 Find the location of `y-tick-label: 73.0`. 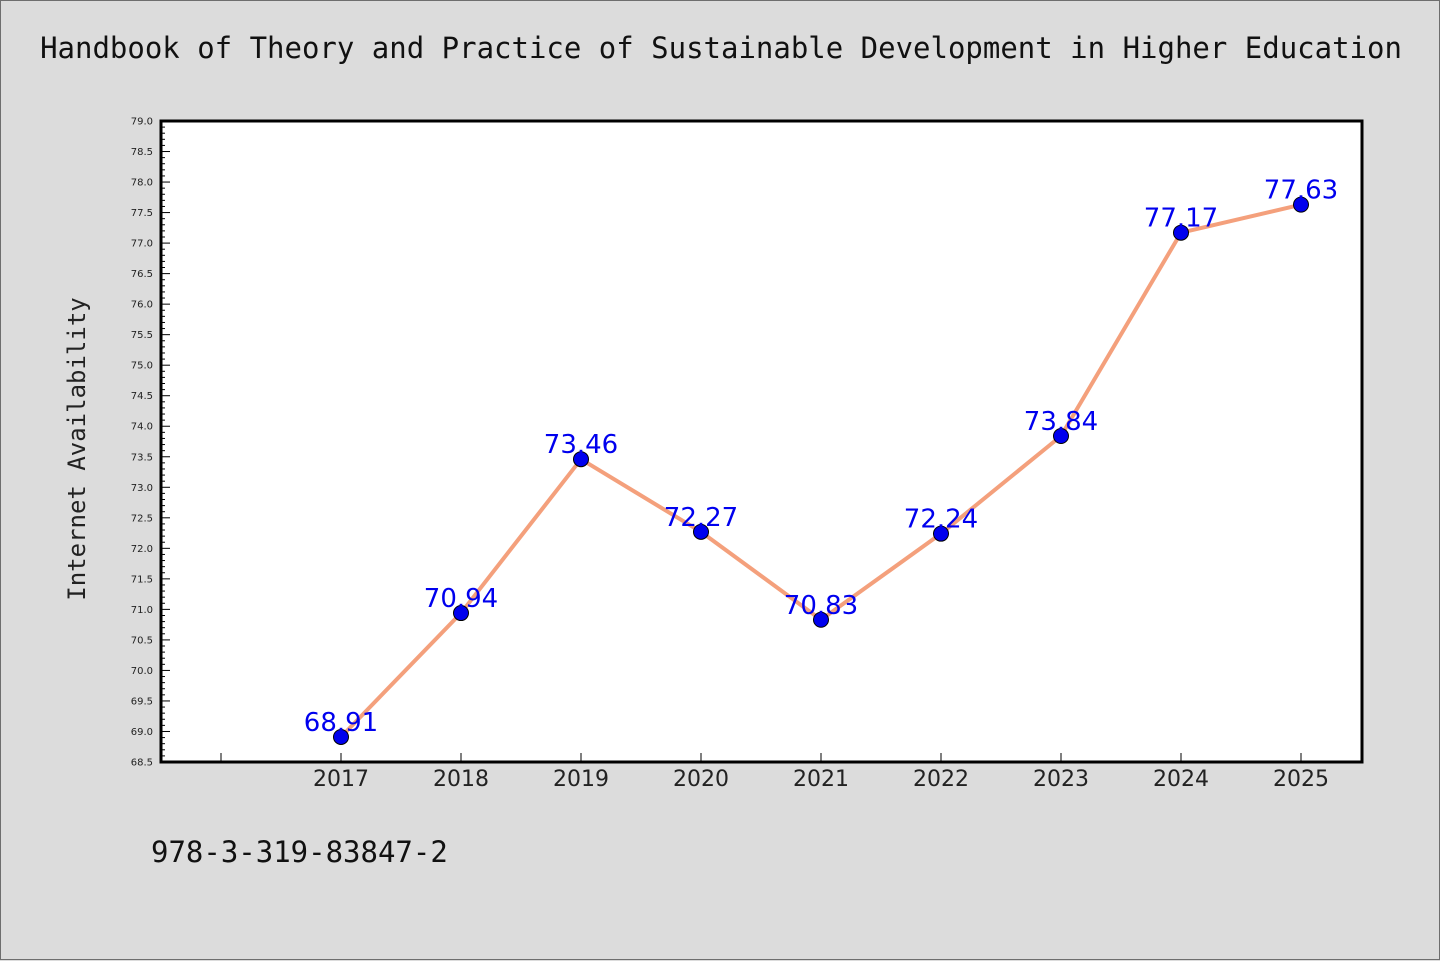

y-tick-label: 73.0 is located at coordinates (142, 488).